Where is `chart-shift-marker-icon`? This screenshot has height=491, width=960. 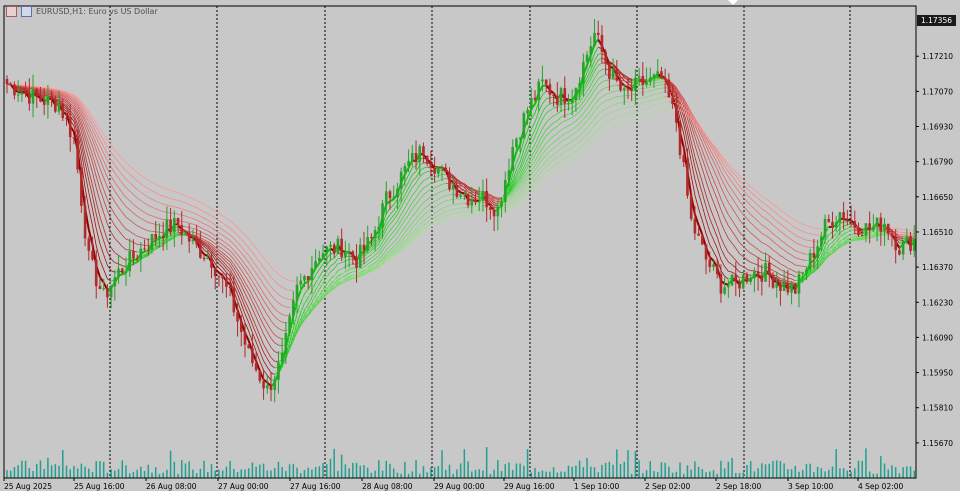 chart-shift-marker-icon is located at coordinates (733, 2).